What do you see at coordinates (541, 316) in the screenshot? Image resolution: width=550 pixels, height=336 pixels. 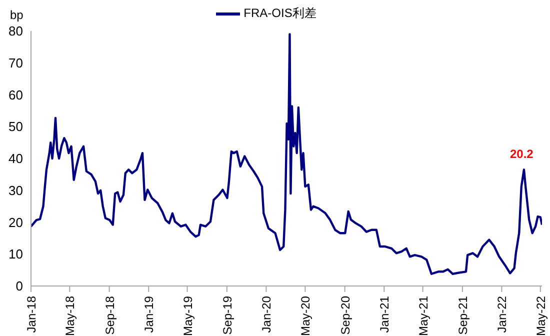 I see `x-tick-label: May-22` at bounding box center [541, 316].